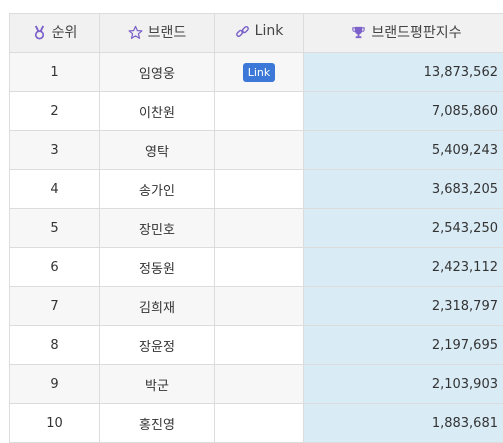  I want to click on brand-header-label: 브랜드, so click(167, 33).